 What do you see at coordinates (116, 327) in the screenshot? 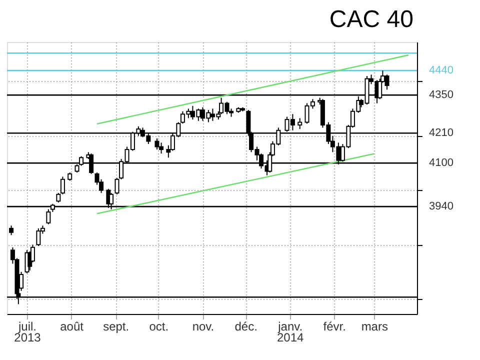
I see `x-tick-label: sept.` at bounding box center [116, 327].